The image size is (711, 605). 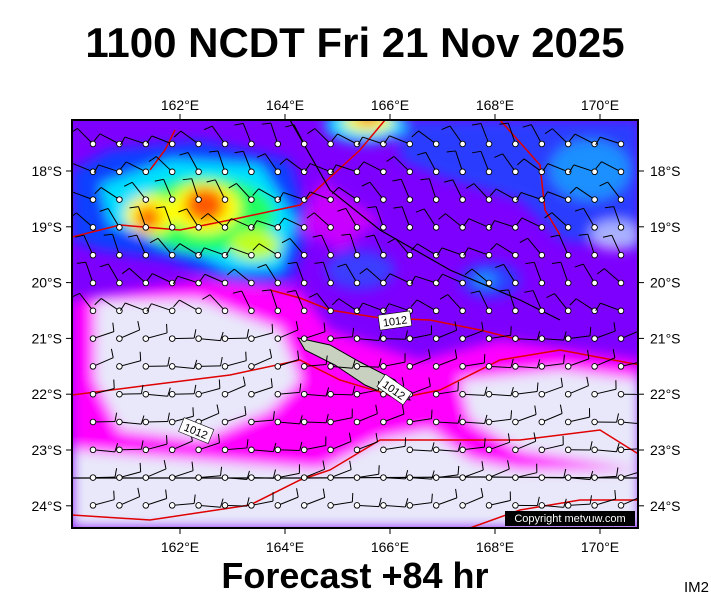 I want to click on lat-label: 24°S, so click(x=665, y=506).